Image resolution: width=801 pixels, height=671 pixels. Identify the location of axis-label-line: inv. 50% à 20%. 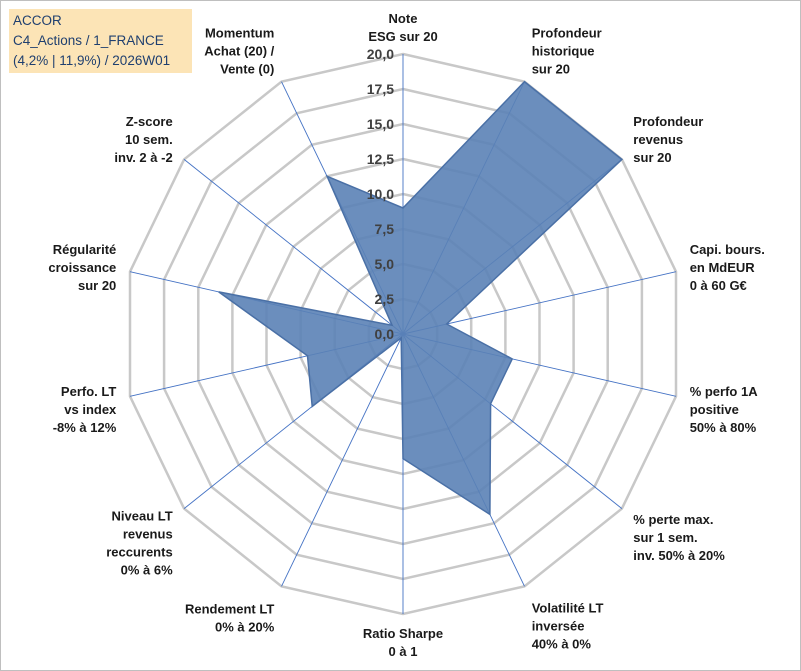
(679, 555).